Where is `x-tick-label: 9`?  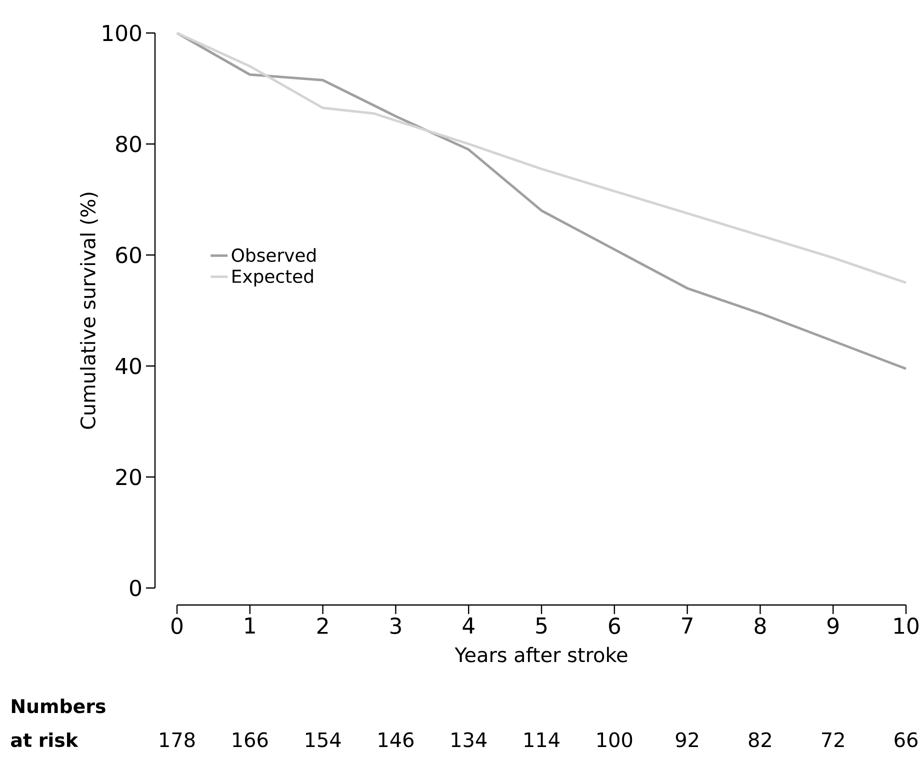 x-tick-label: 9 is located at coordinates (833, 626).